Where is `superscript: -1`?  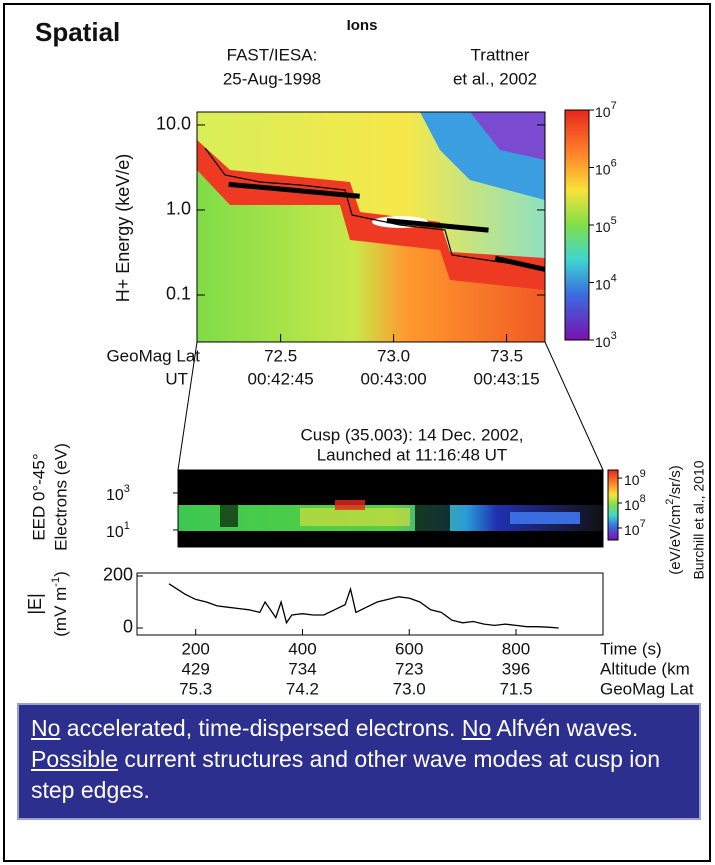
superscript: -1 is located at coordinates (56, 582).